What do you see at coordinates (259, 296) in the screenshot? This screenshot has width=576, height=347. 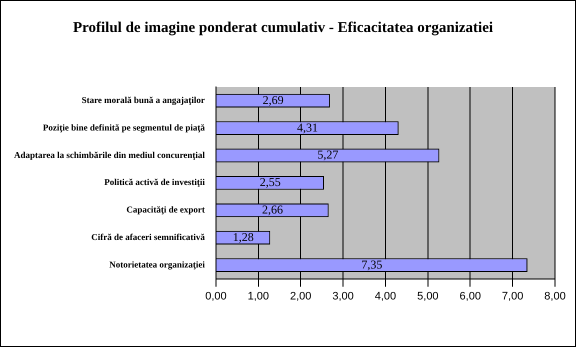 I see `x-tick-label: 1,00` at bounding box center [259, 296].